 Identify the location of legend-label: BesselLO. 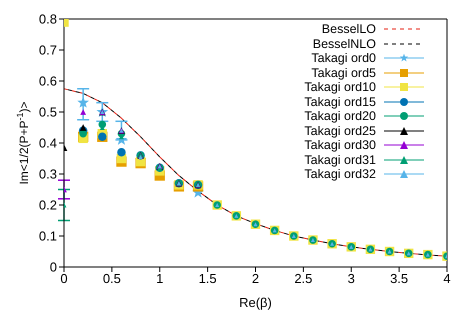
(349, 29).